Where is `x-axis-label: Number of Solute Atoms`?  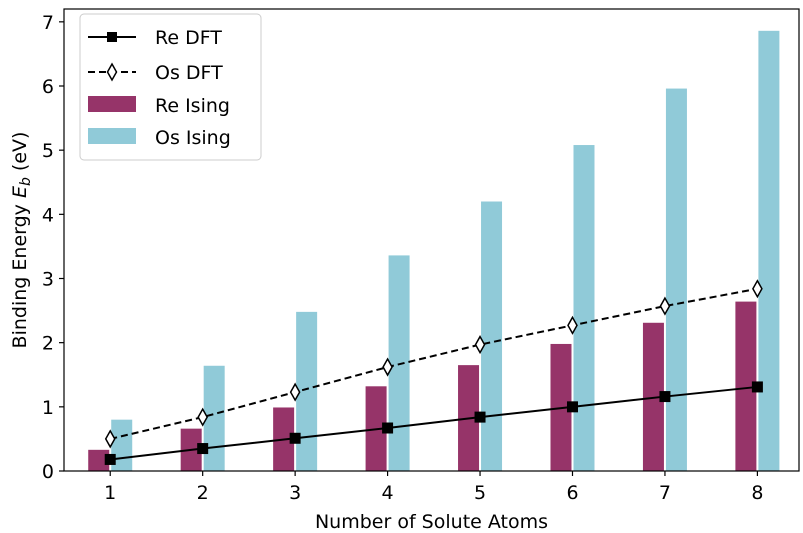 x-axis-label: Number of Solute Atoms is located at coordinates (431, 522).